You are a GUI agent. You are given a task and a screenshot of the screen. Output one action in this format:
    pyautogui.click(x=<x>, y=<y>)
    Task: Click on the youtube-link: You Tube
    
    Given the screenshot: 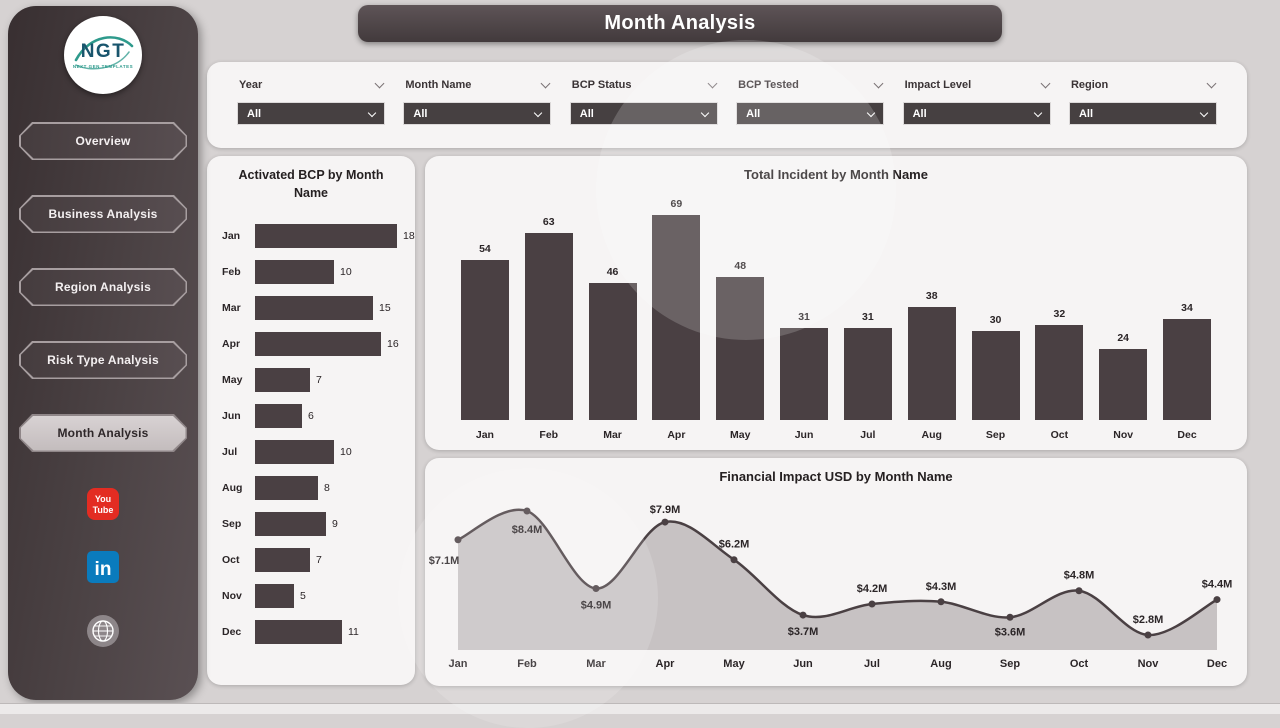 What is the action you would take?
    pyautogui.click(x=103, y=504)
    